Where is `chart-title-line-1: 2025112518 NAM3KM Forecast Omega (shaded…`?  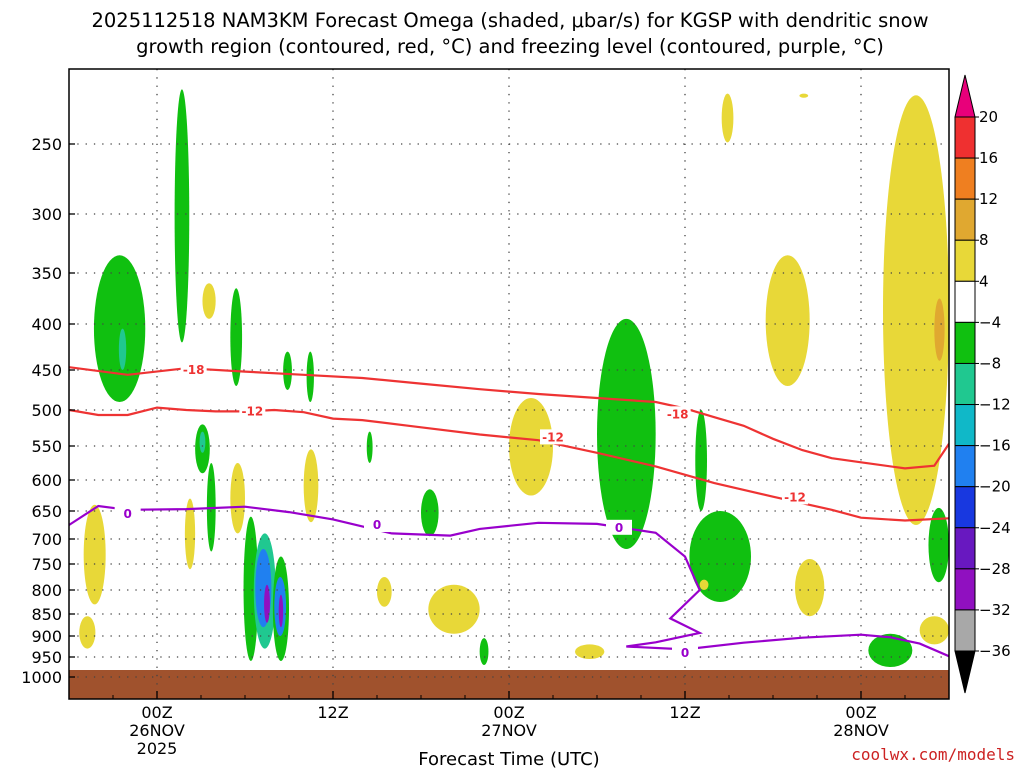
chart-title-line-1: 2025112518 NAM3KM Forecast Omega (shaded… is located at coordinates (509, 20).